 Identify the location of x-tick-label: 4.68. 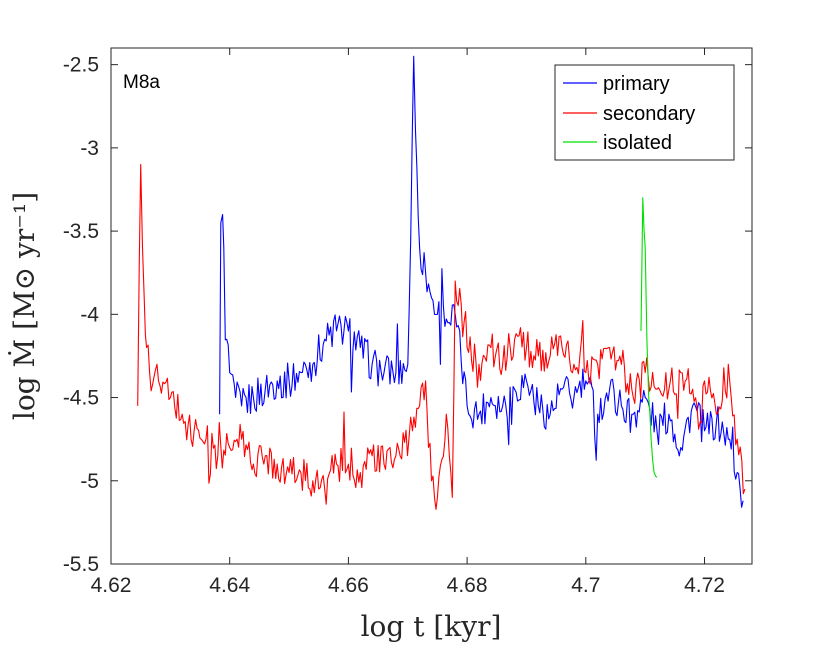
(467, 585).